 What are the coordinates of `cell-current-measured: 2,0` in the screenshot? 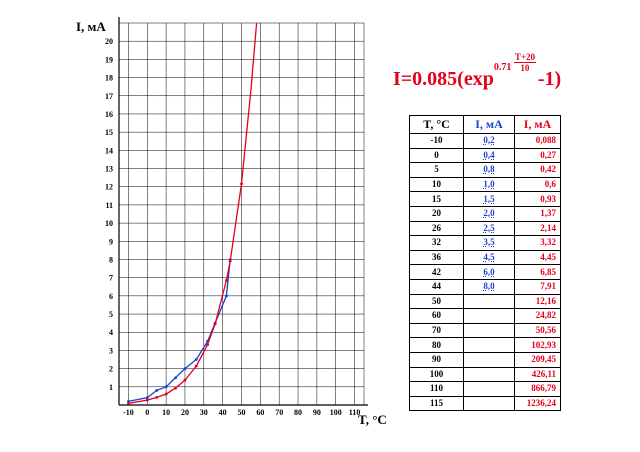 It's located at (489, 213).